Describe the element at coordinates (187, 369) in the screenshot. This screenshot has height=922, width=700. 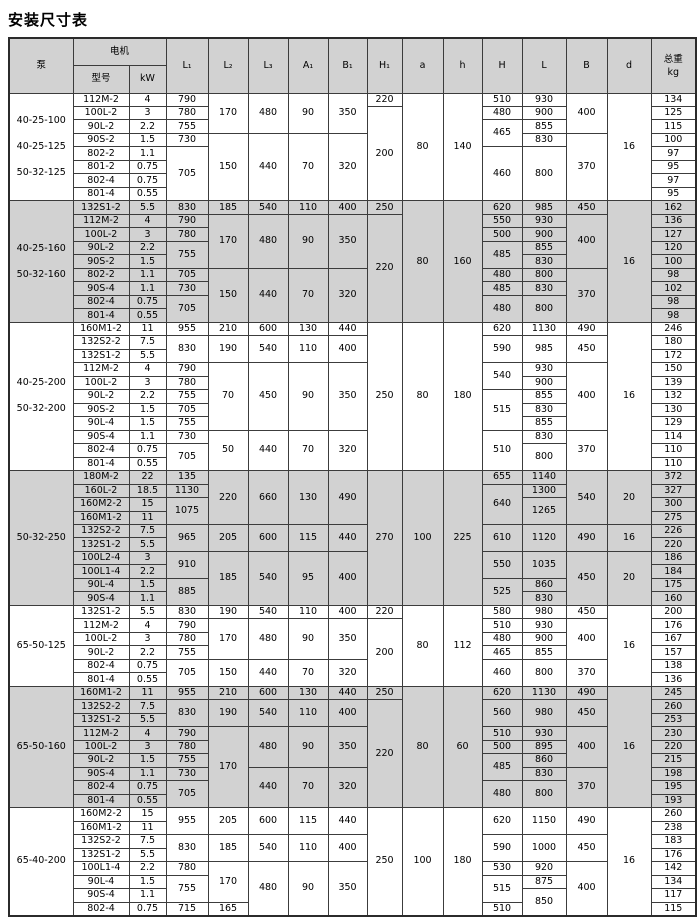
I see `cell-L1: 790` at that location.